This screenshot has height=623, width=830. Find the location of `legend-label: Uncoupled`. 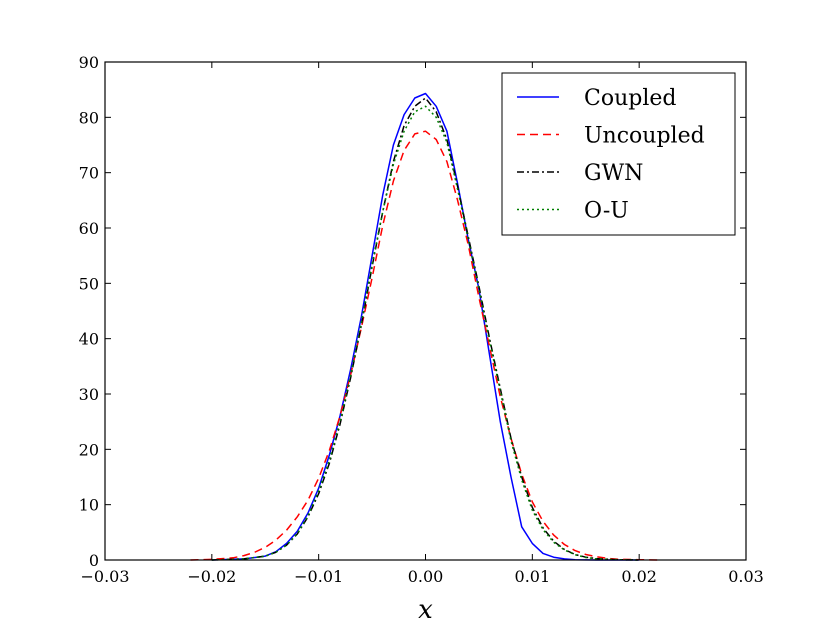

legend-label: Uncoupled is located at coordinates (644, 136).